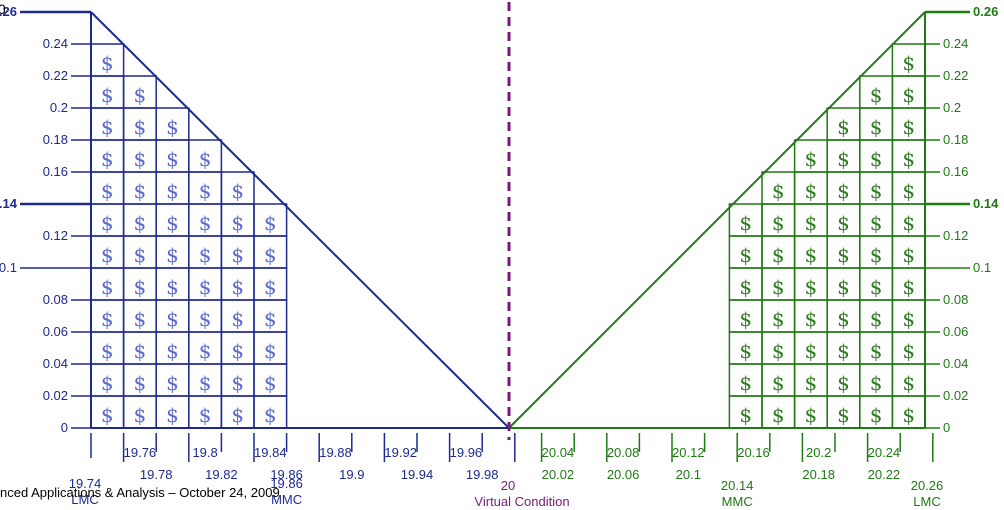 The height and width of the screenshot is (510, 1004). I want to click on left-y-tick-label: 0.12, so click(55, 235).